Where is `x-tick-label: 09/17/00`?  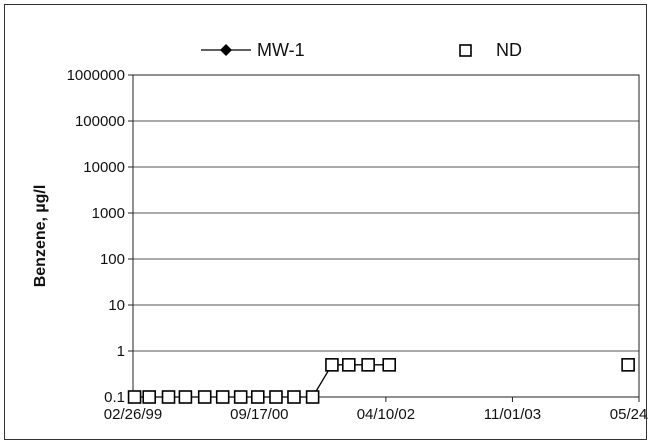 x-tick-label: 09/17/00 is located at coordinates (259, 414).